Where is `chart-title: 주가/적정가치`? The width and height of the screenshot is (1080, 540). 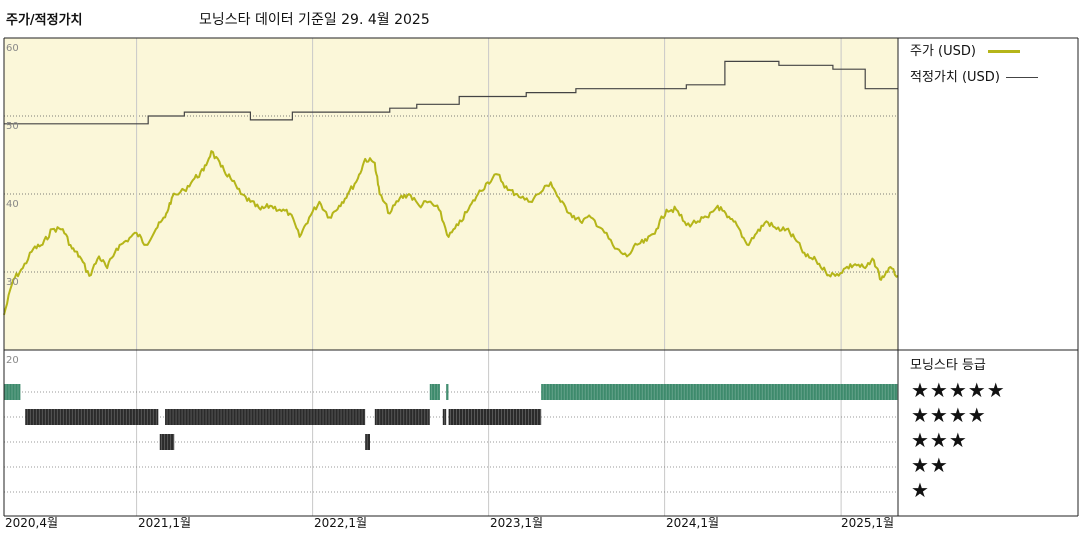
chart-title: 주가/적정가치 is located at coordinates (44, 20).